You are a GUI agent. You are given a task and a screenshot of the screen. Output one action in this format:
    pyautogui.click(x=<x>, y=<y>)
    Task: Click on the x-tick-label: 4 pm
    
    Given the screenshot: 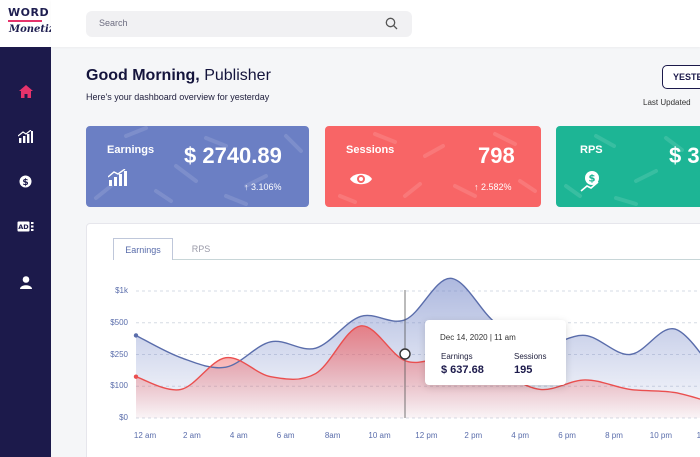 What is the action you would take?
    pyautogui.click(x=520, y=435)
    